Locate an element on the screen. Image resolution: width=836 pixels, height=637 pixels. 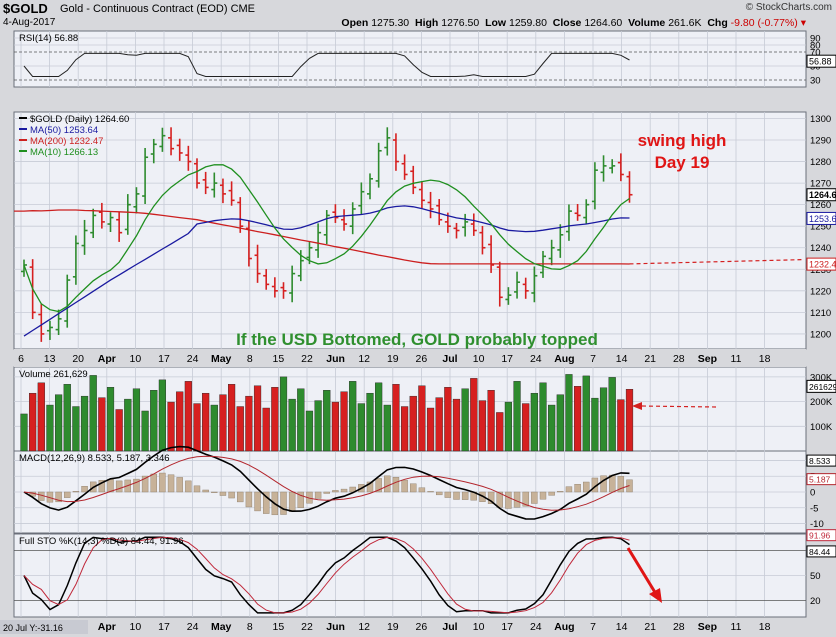
date-tick-label: Jul is located at coordinates (449, 359).